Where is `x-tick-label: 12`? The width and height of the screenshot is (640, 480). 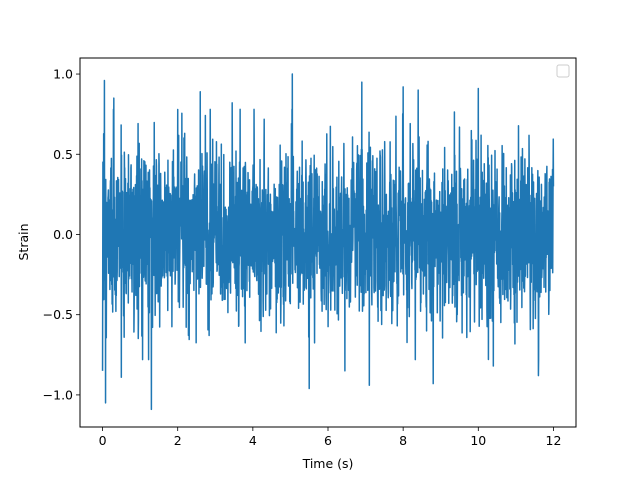 x-tick-label: 12 is located at coordinates (554, 440).